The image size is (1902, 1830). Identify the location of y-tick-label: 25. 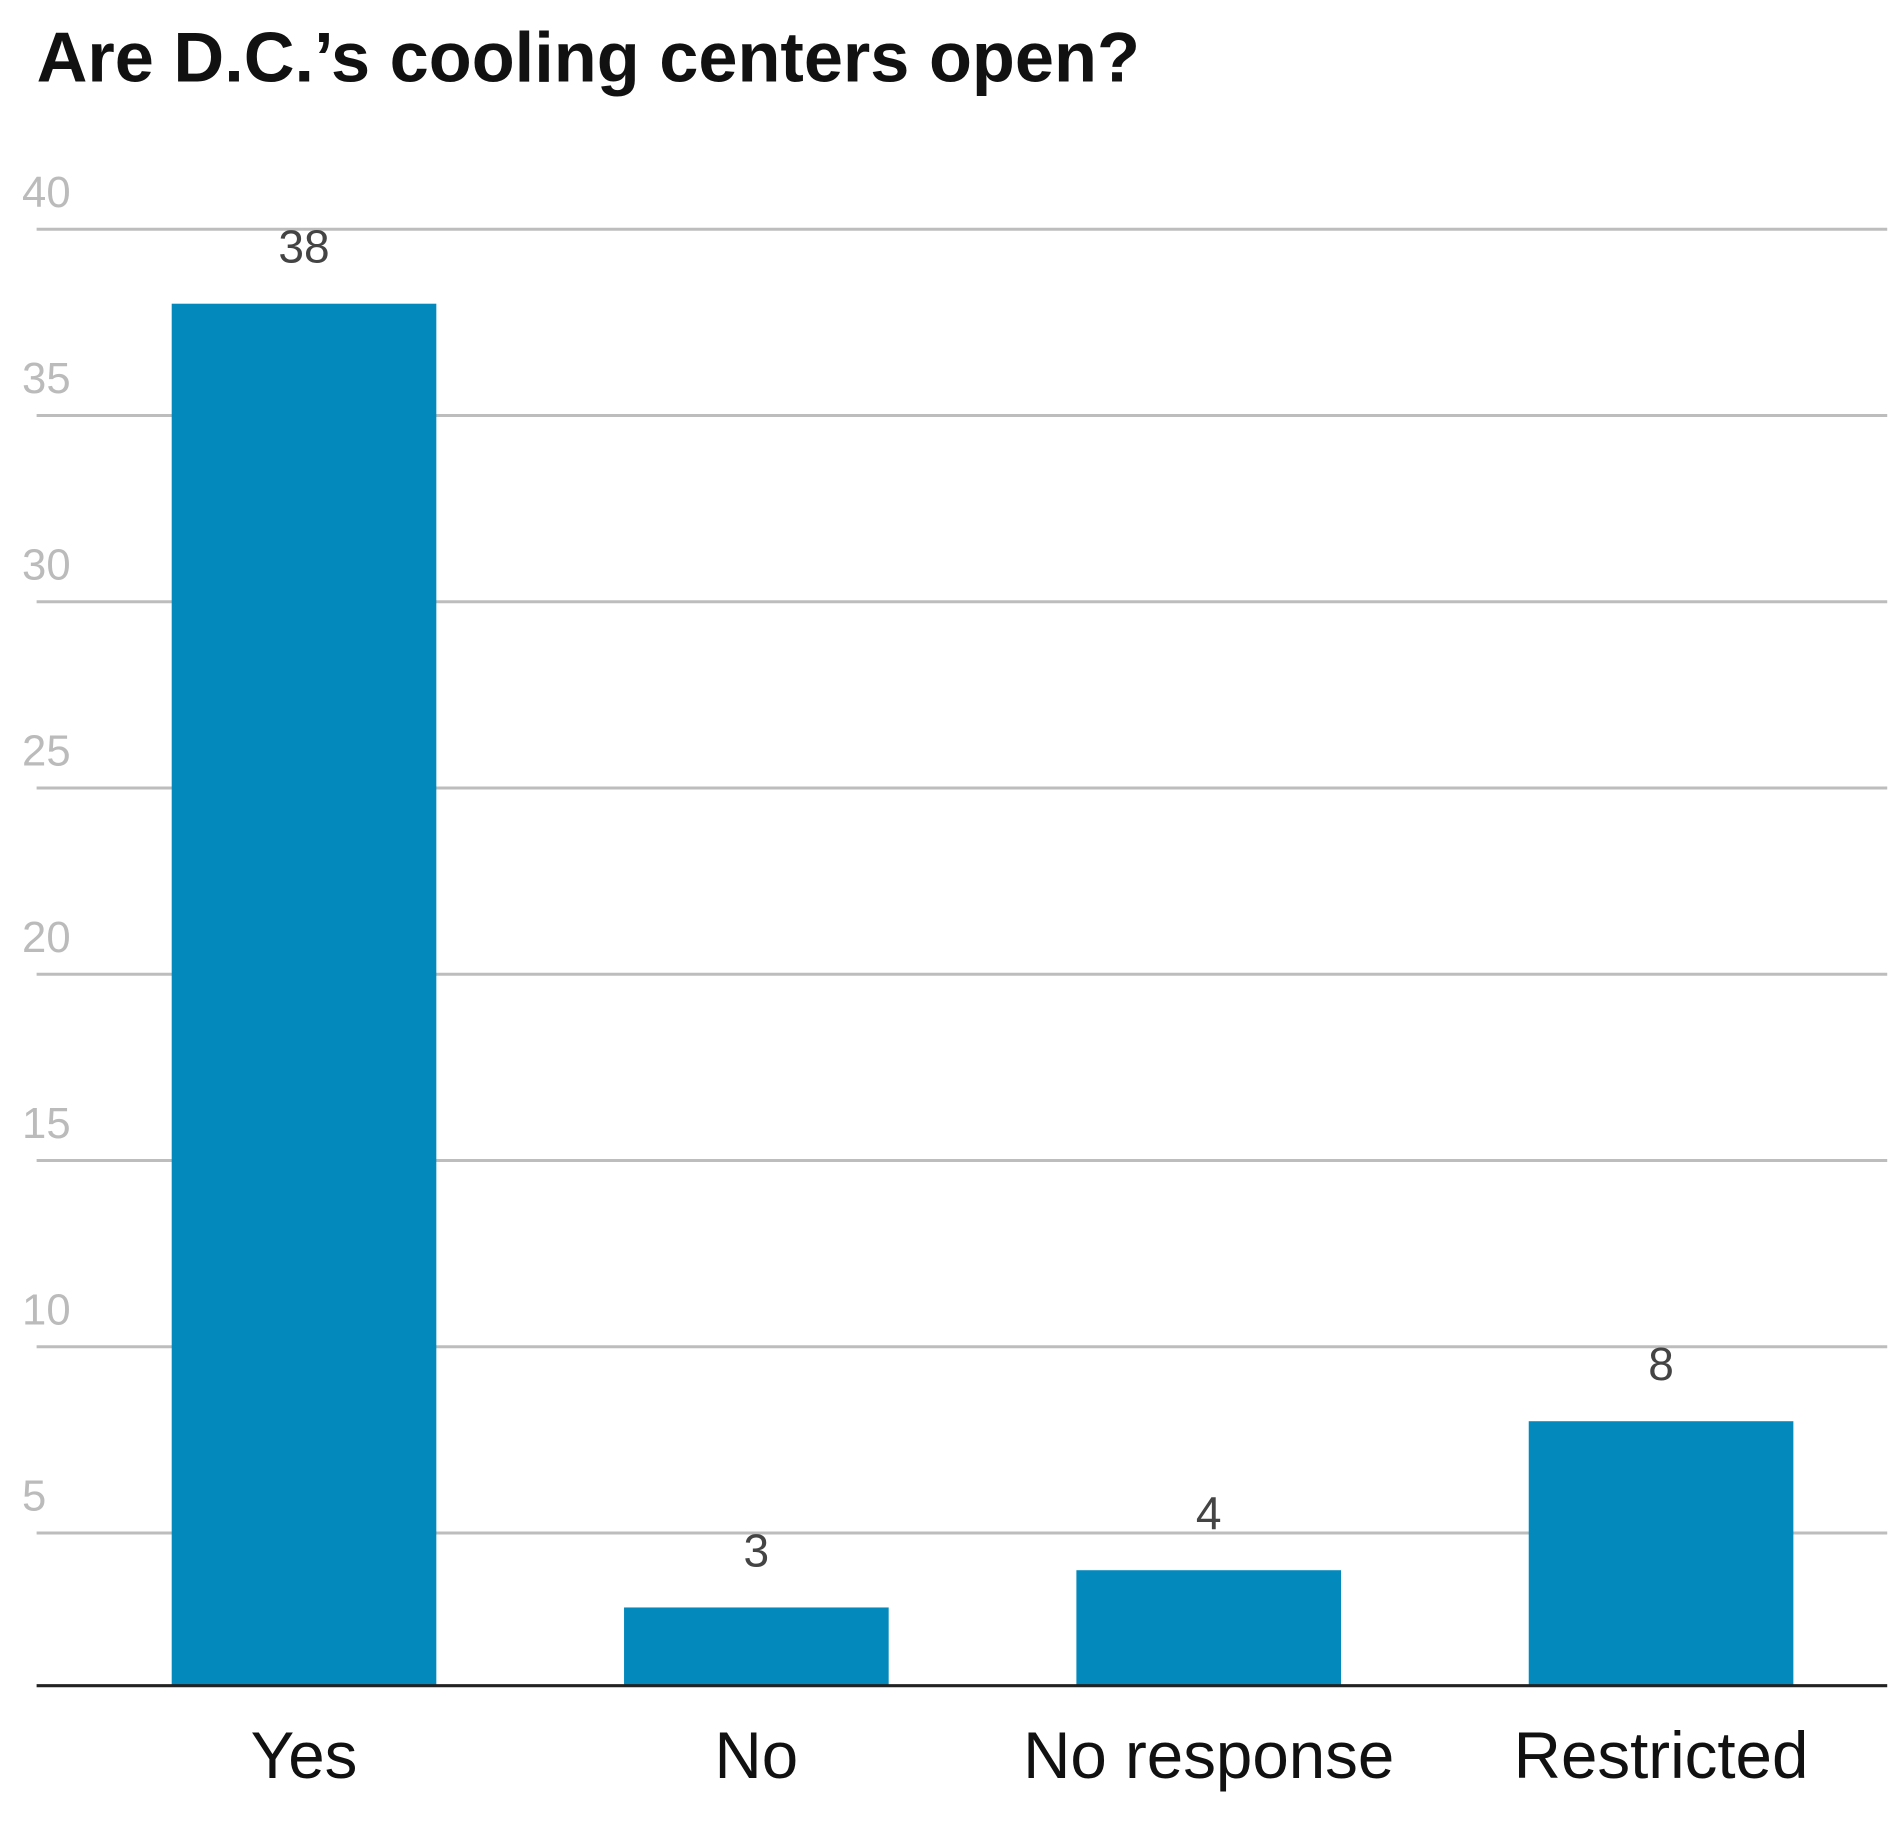
(46, 751).